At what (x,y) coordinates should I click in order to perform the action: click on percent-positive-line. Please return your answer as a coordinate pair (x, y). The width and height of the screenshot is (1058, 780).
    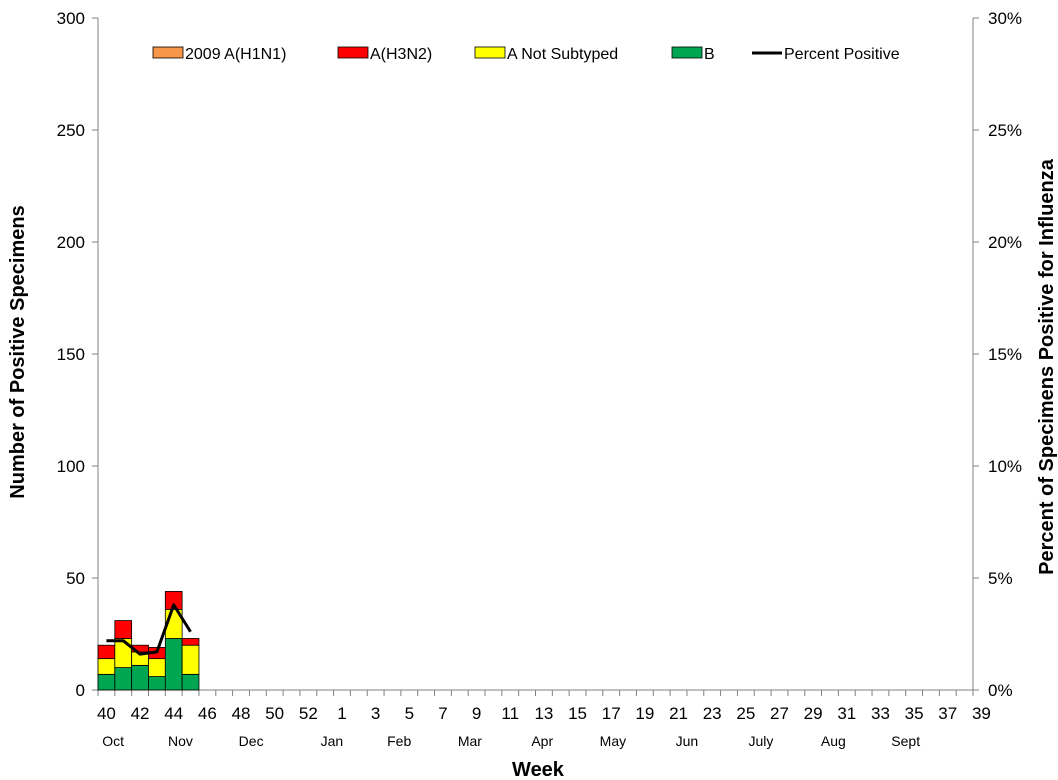
    Looking at the image, I should click on (149, 629).